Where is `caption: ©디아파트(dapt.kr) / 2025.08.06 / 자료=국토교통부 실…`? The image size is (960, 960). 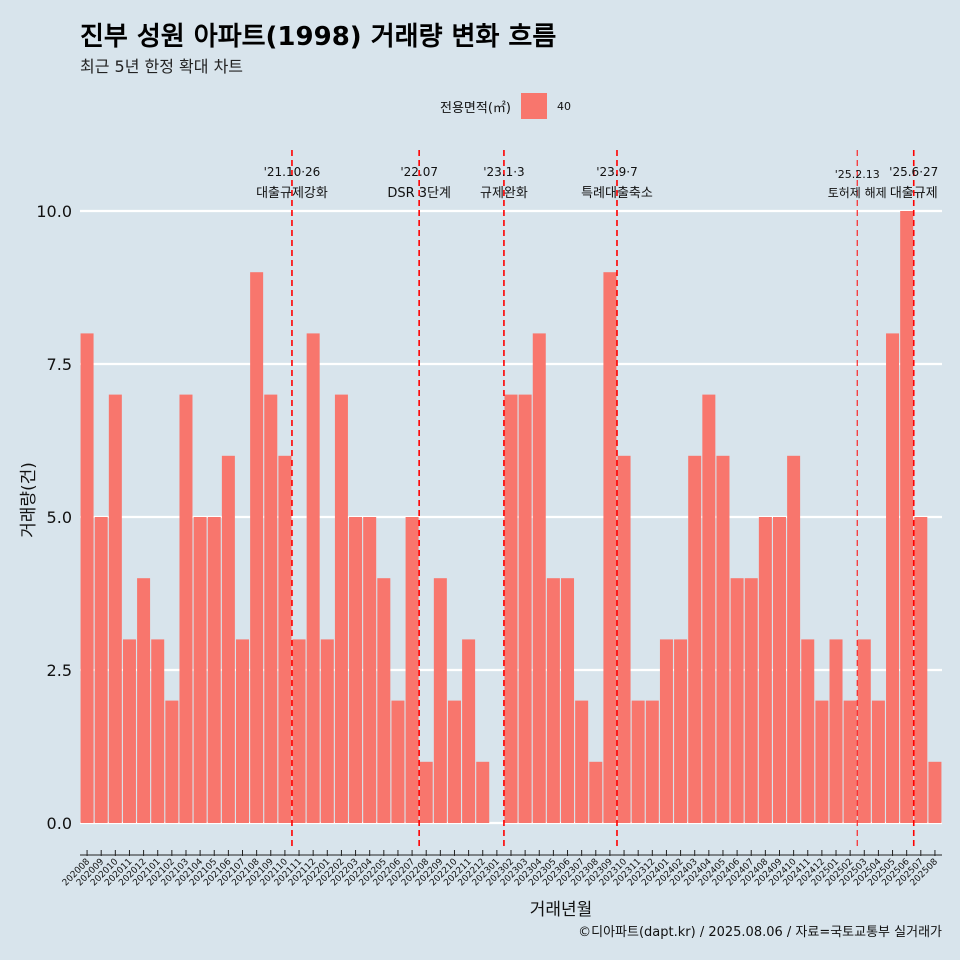 caption: ©디아파트(dapt.kr) / 2025.08.06 / 자료=국토교통부 실… is located at coordinates (760, 932).